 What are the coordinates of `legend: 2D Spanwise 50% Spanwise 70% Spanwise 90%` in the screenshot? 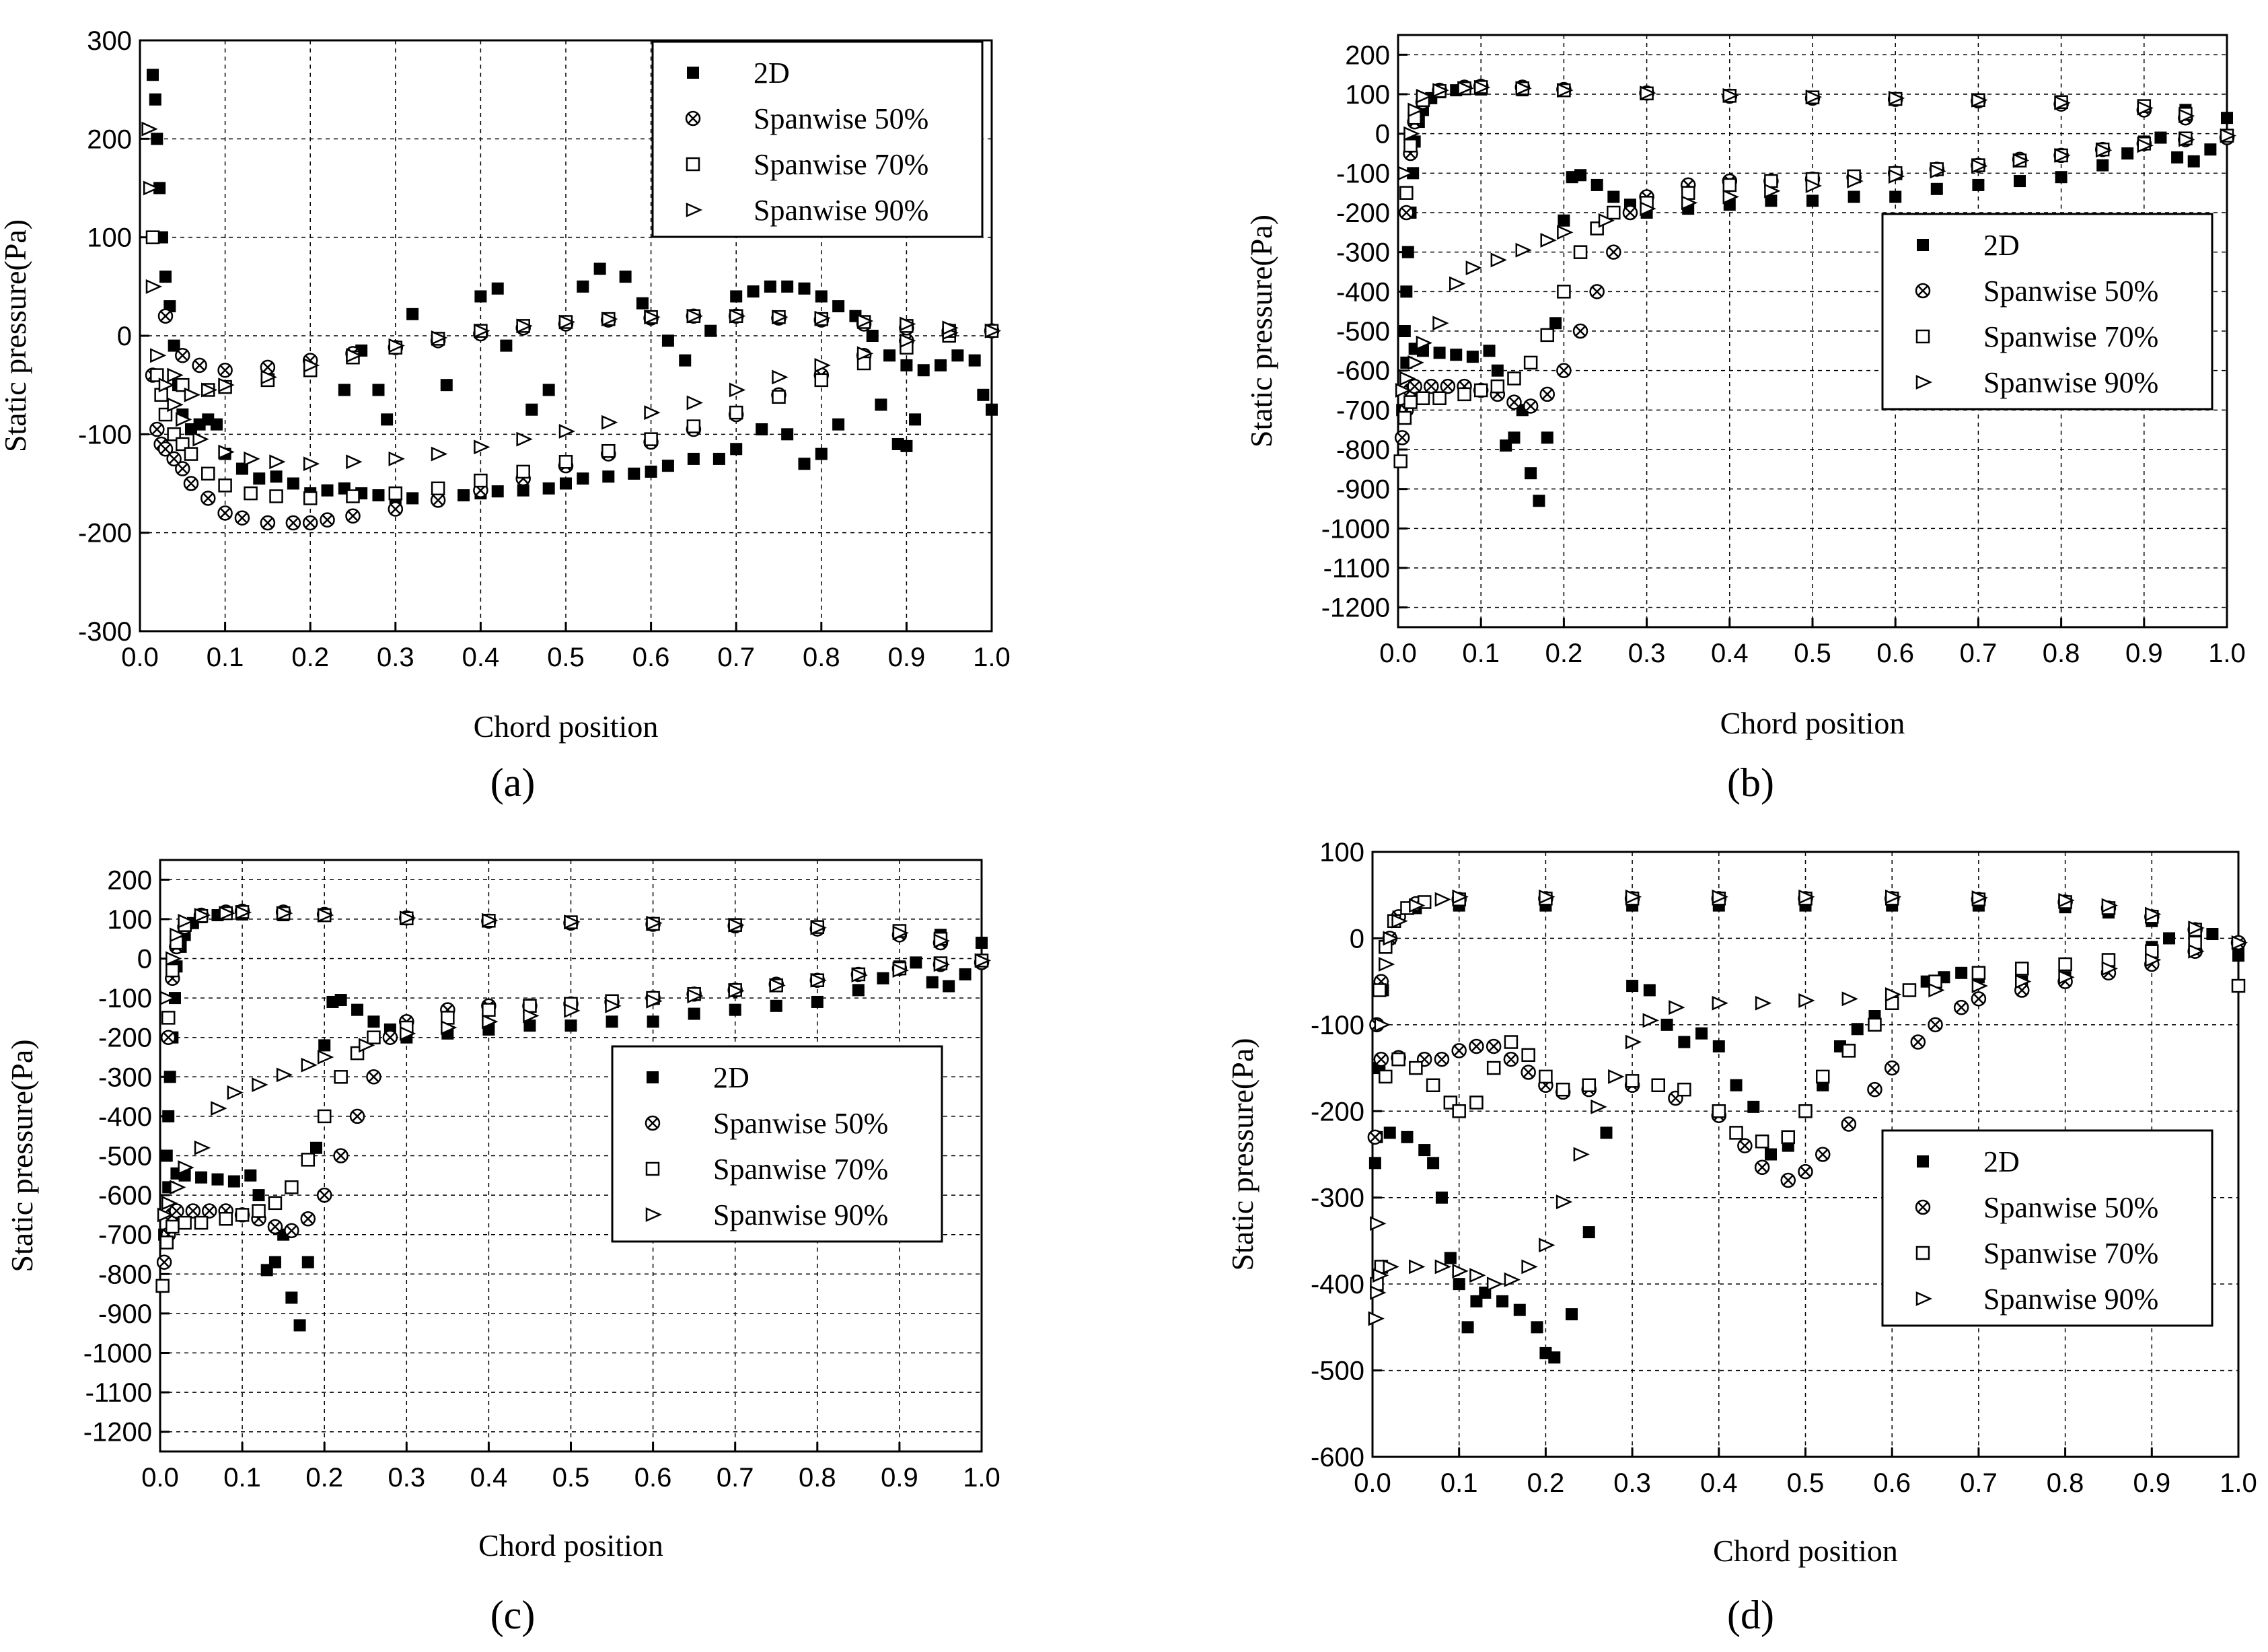 It's located at (817, 139).